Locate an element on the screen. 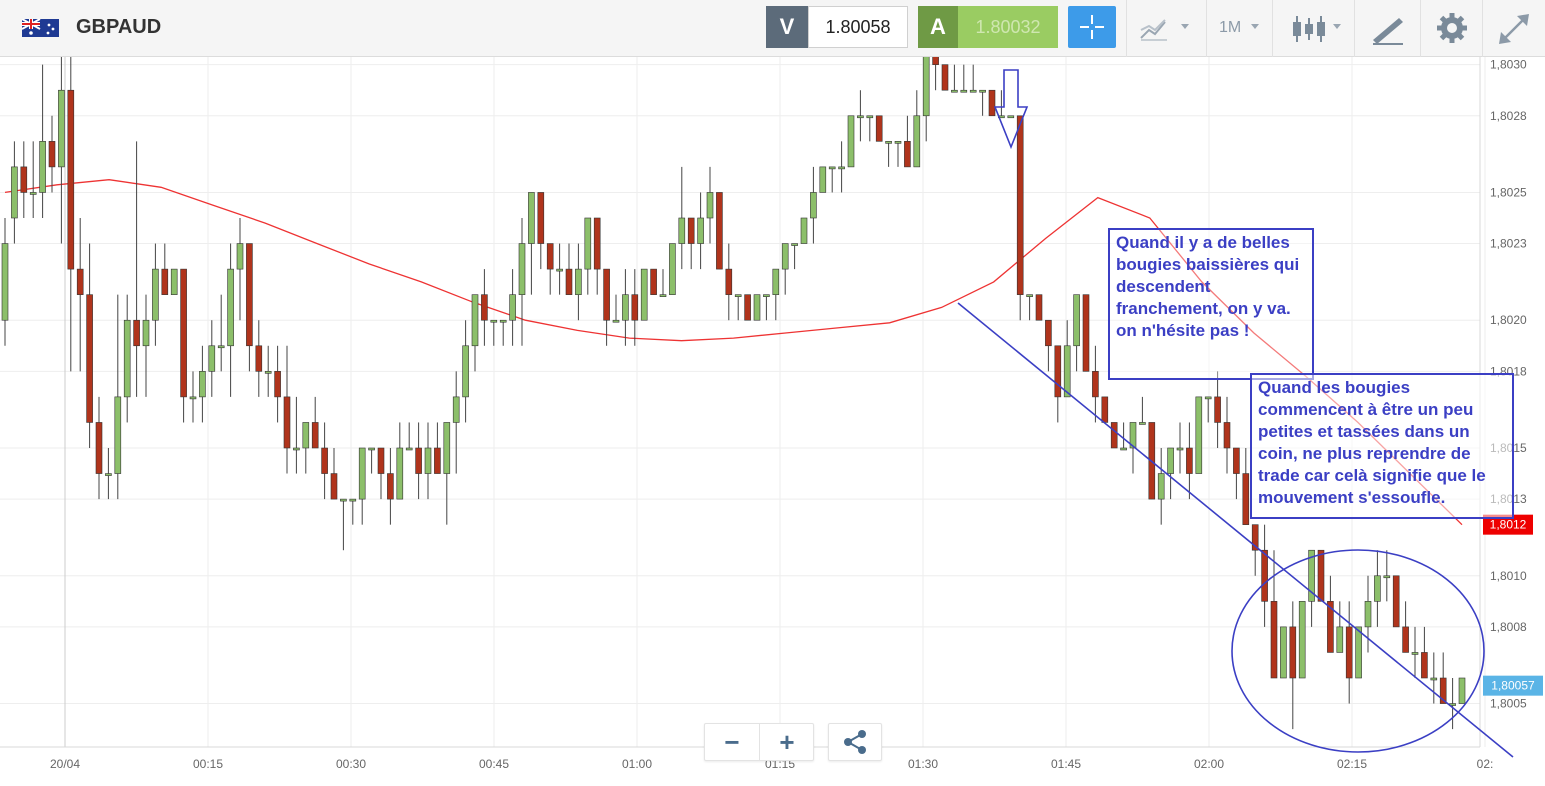 This screenshot has height=786, width=1545. chart-type-button is located at coordinates (1166, 28).